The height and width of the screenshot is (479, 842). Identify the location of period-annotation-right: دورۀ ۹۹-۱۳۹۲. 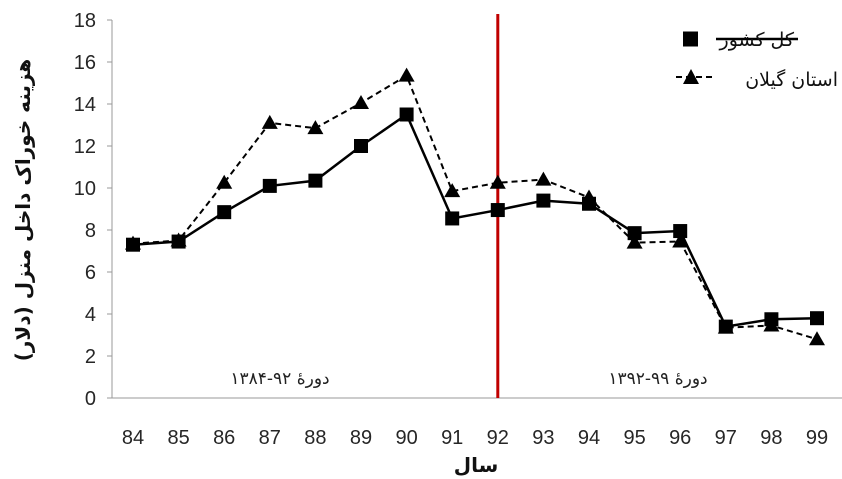
(657, 379).